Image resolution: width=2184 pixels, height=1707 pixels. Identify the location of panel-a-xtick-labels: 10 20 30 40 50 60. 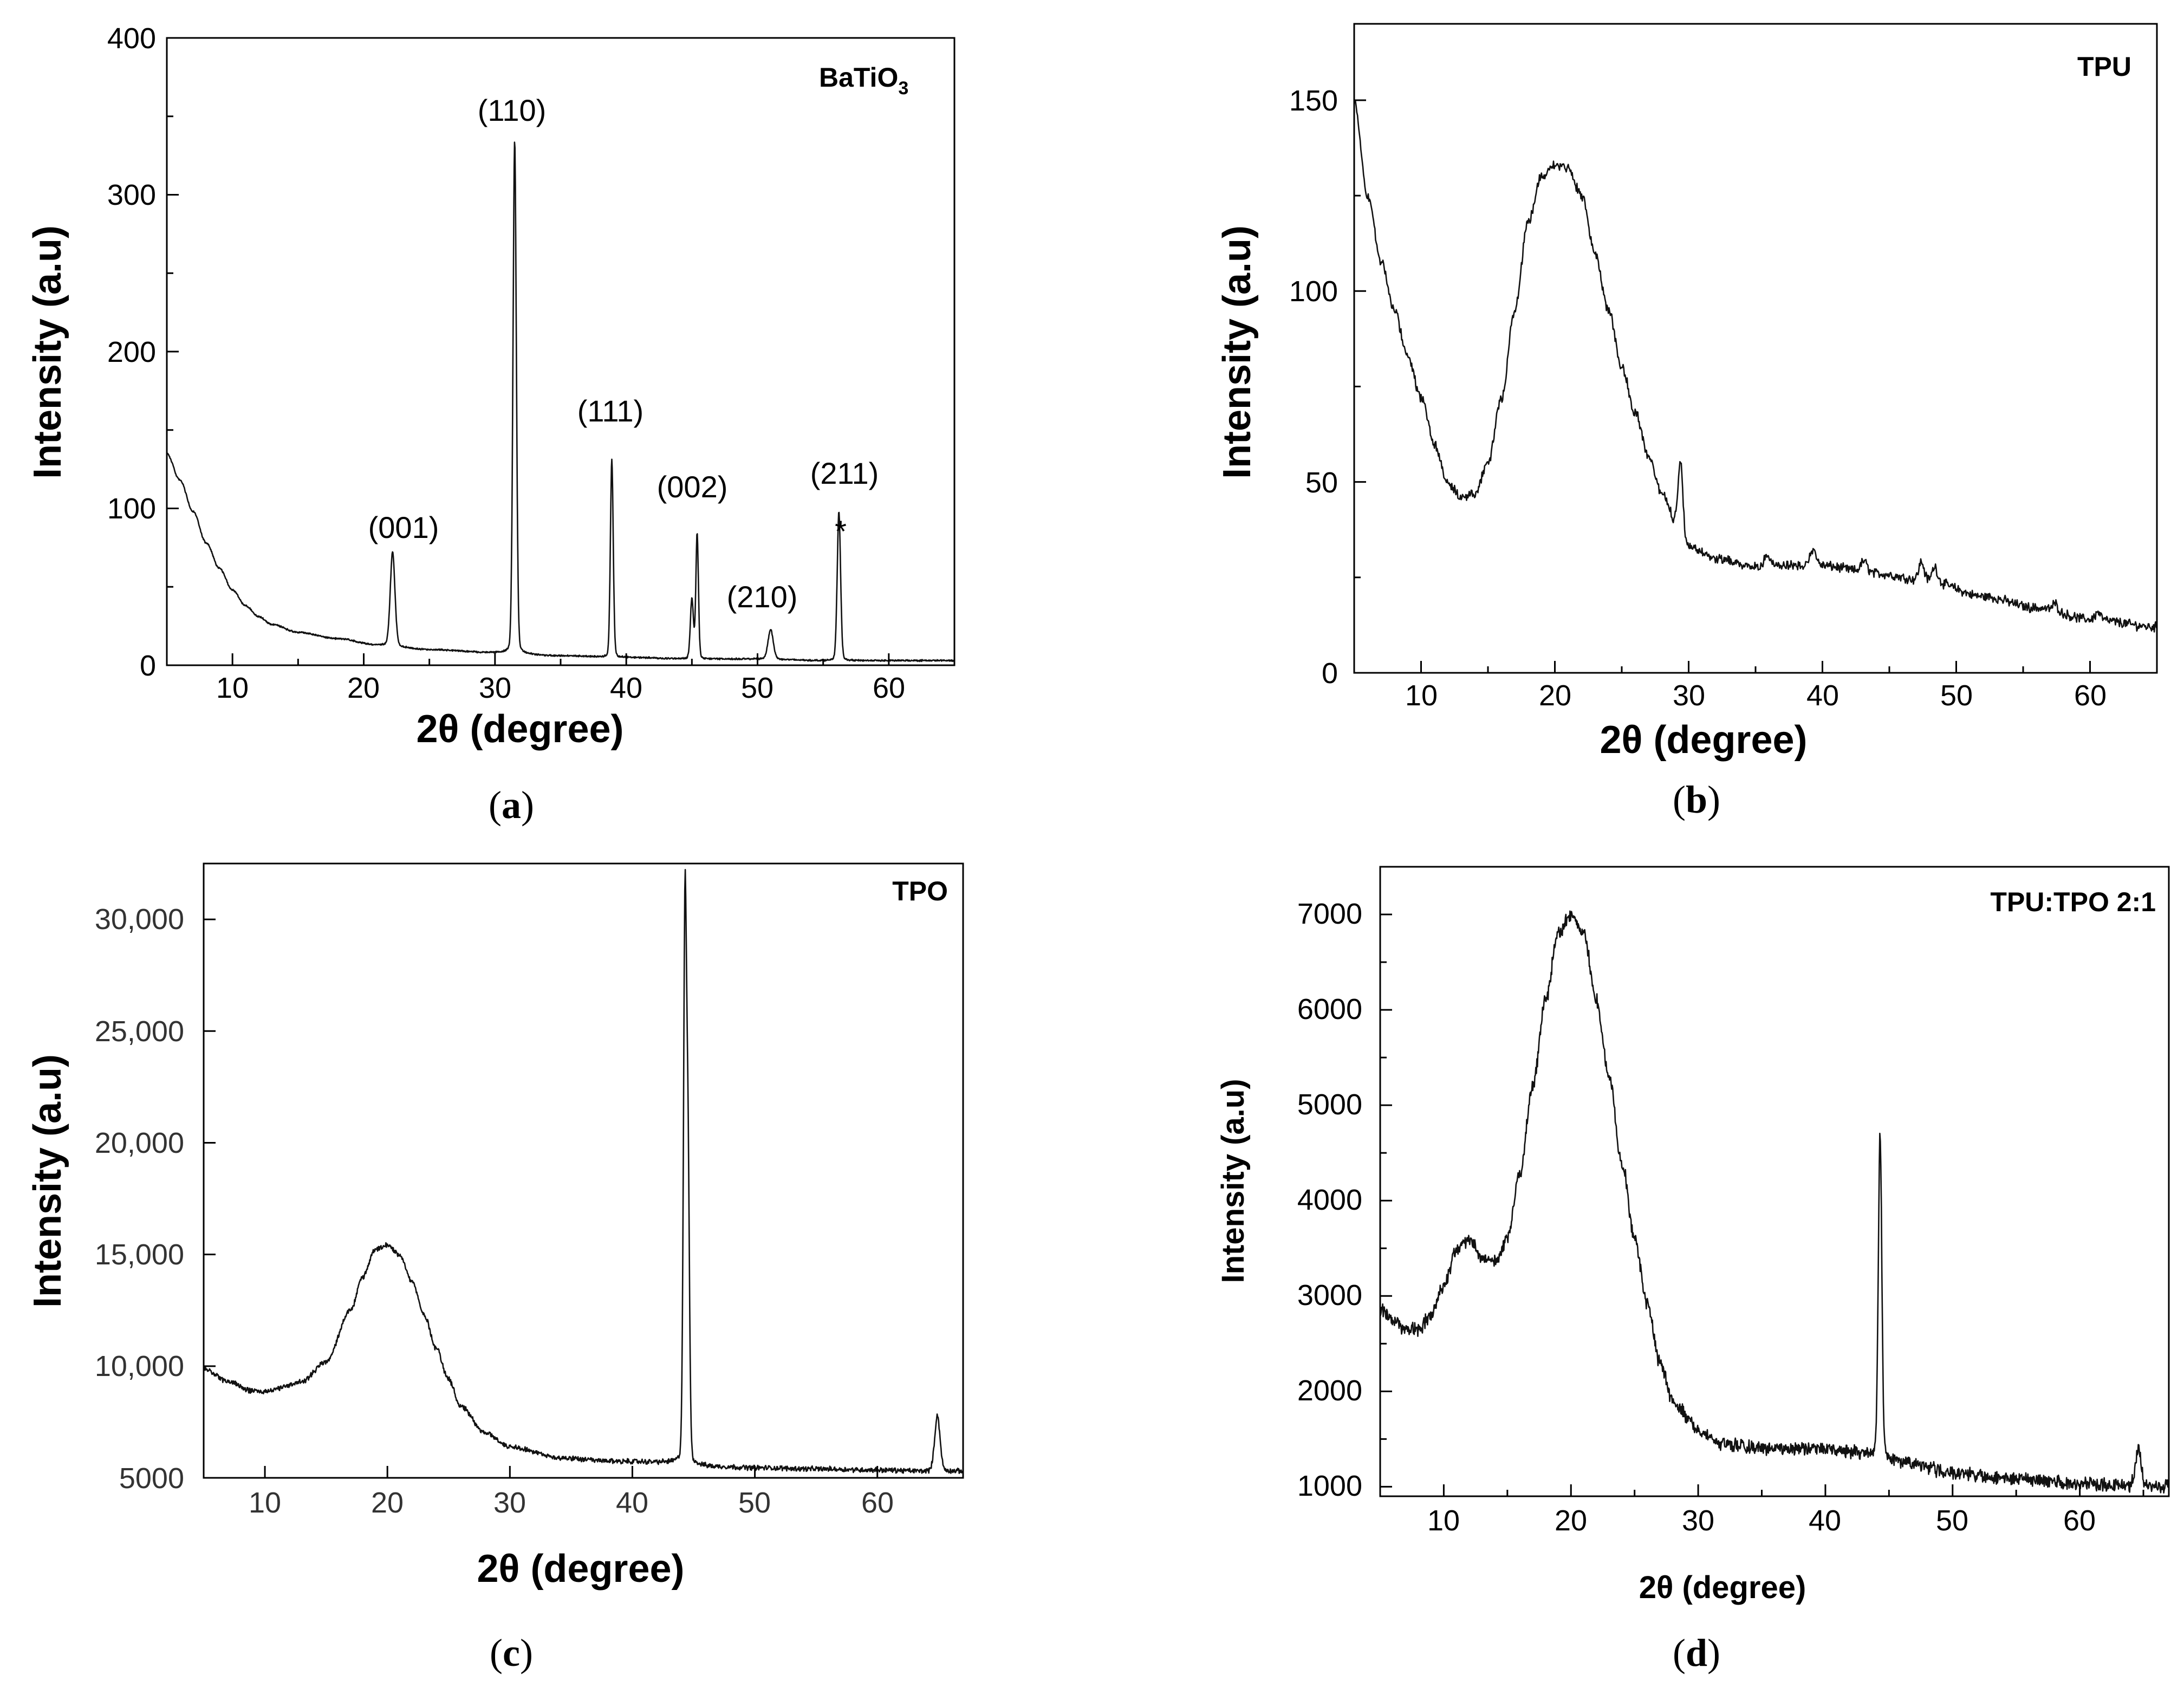
(560, 688).